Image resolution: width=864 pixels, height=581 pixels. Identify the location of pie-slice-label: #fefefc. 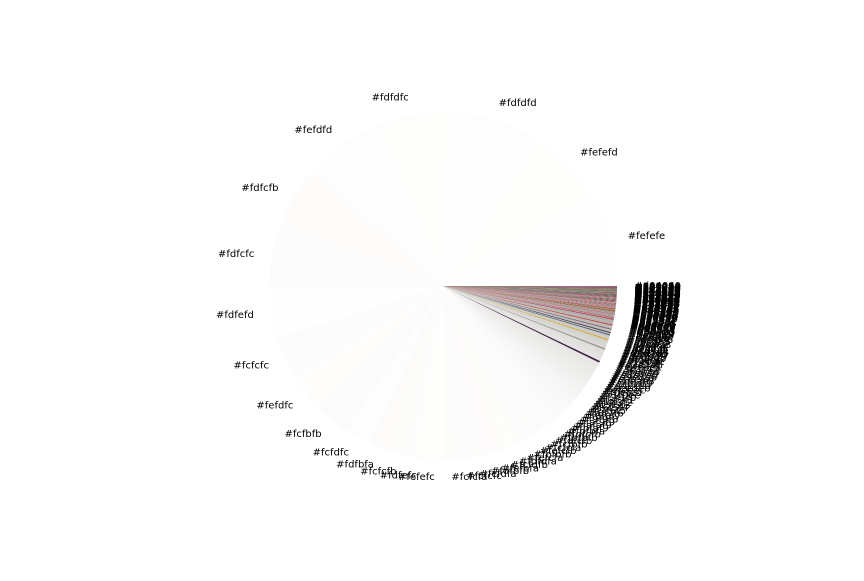
(416, 477).